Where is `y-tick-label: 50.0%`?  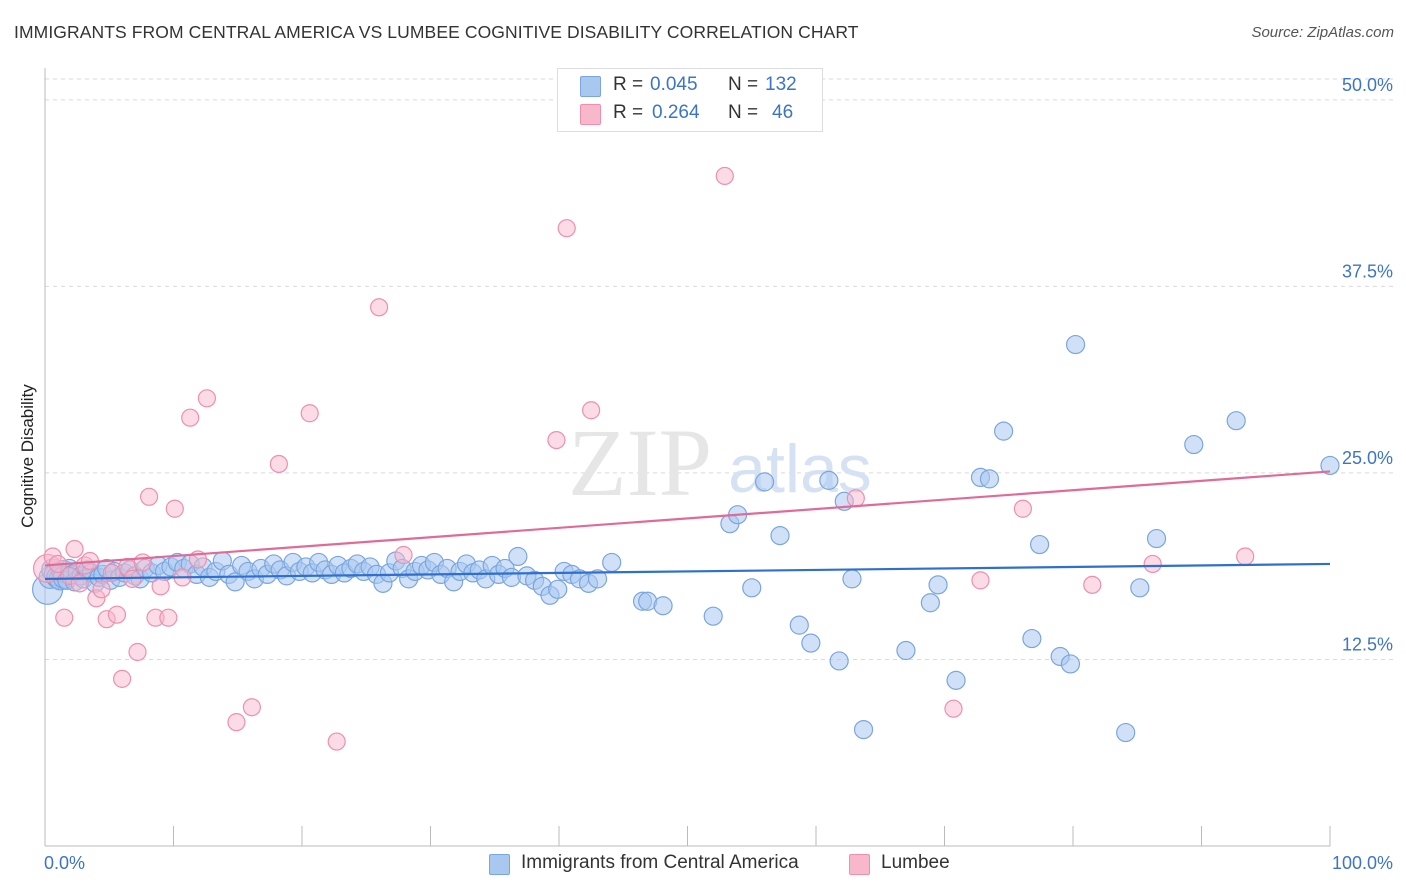 y-tick-label: 50.0% is located at coordinates (1367, 85).